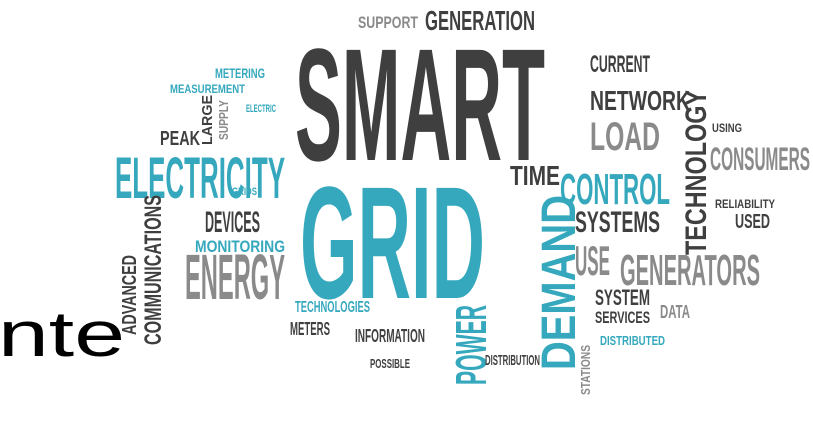 Image resolution: width=813 pixels, height=421 pixels. I want to click on word: METERING, so click(240, 73).